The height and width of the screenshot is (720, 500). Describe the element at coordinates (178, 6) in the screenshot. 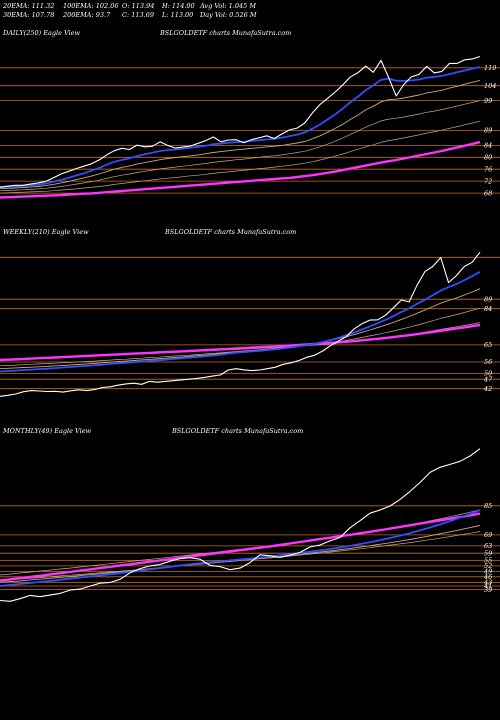

I see `stat-high: H: 114.00` at that location.